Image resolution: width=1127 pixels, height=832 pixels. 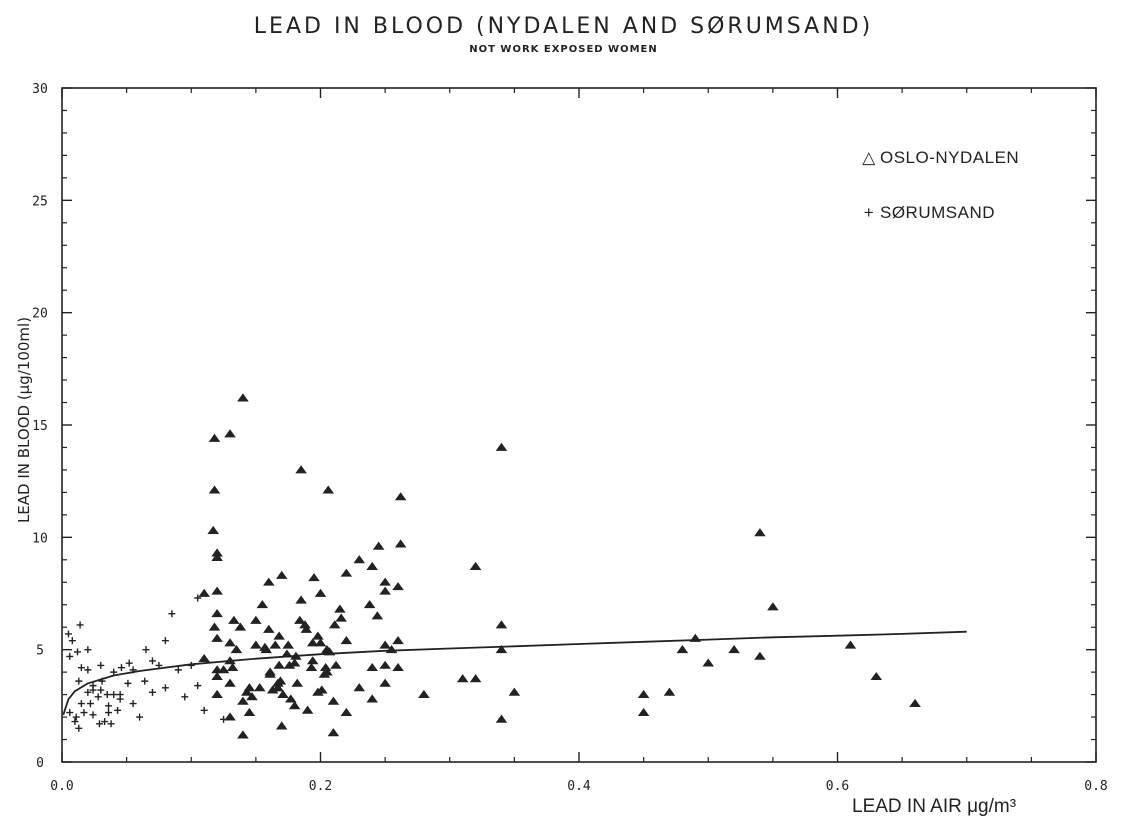 I want to click on fit-curve, so click(x=514, y=673).